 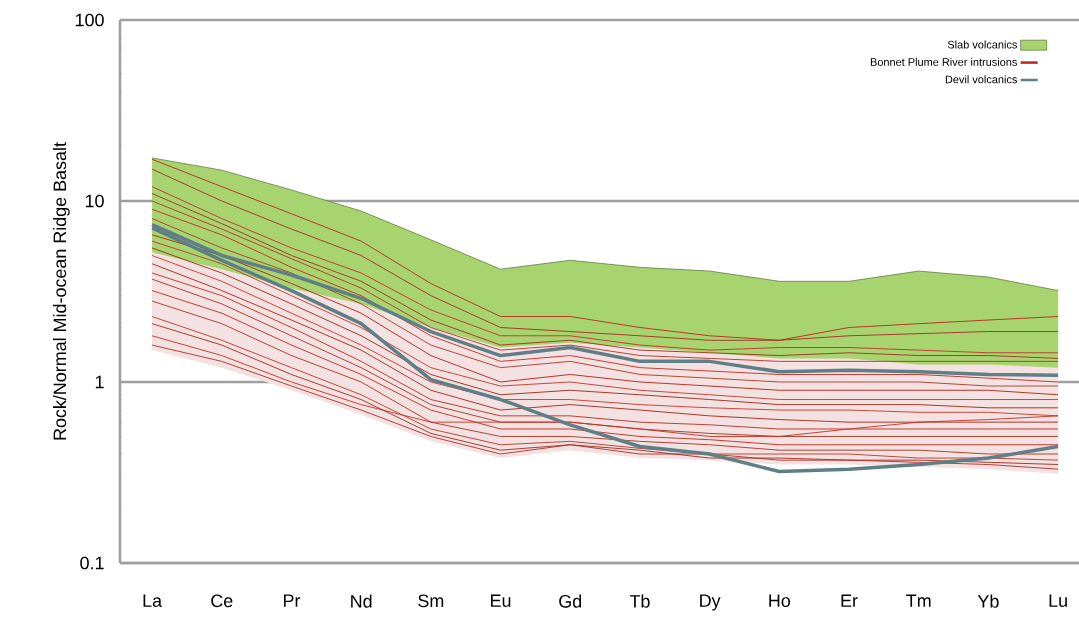 I want to click on x-tick-label: Dy, so click(x=710, y=602).